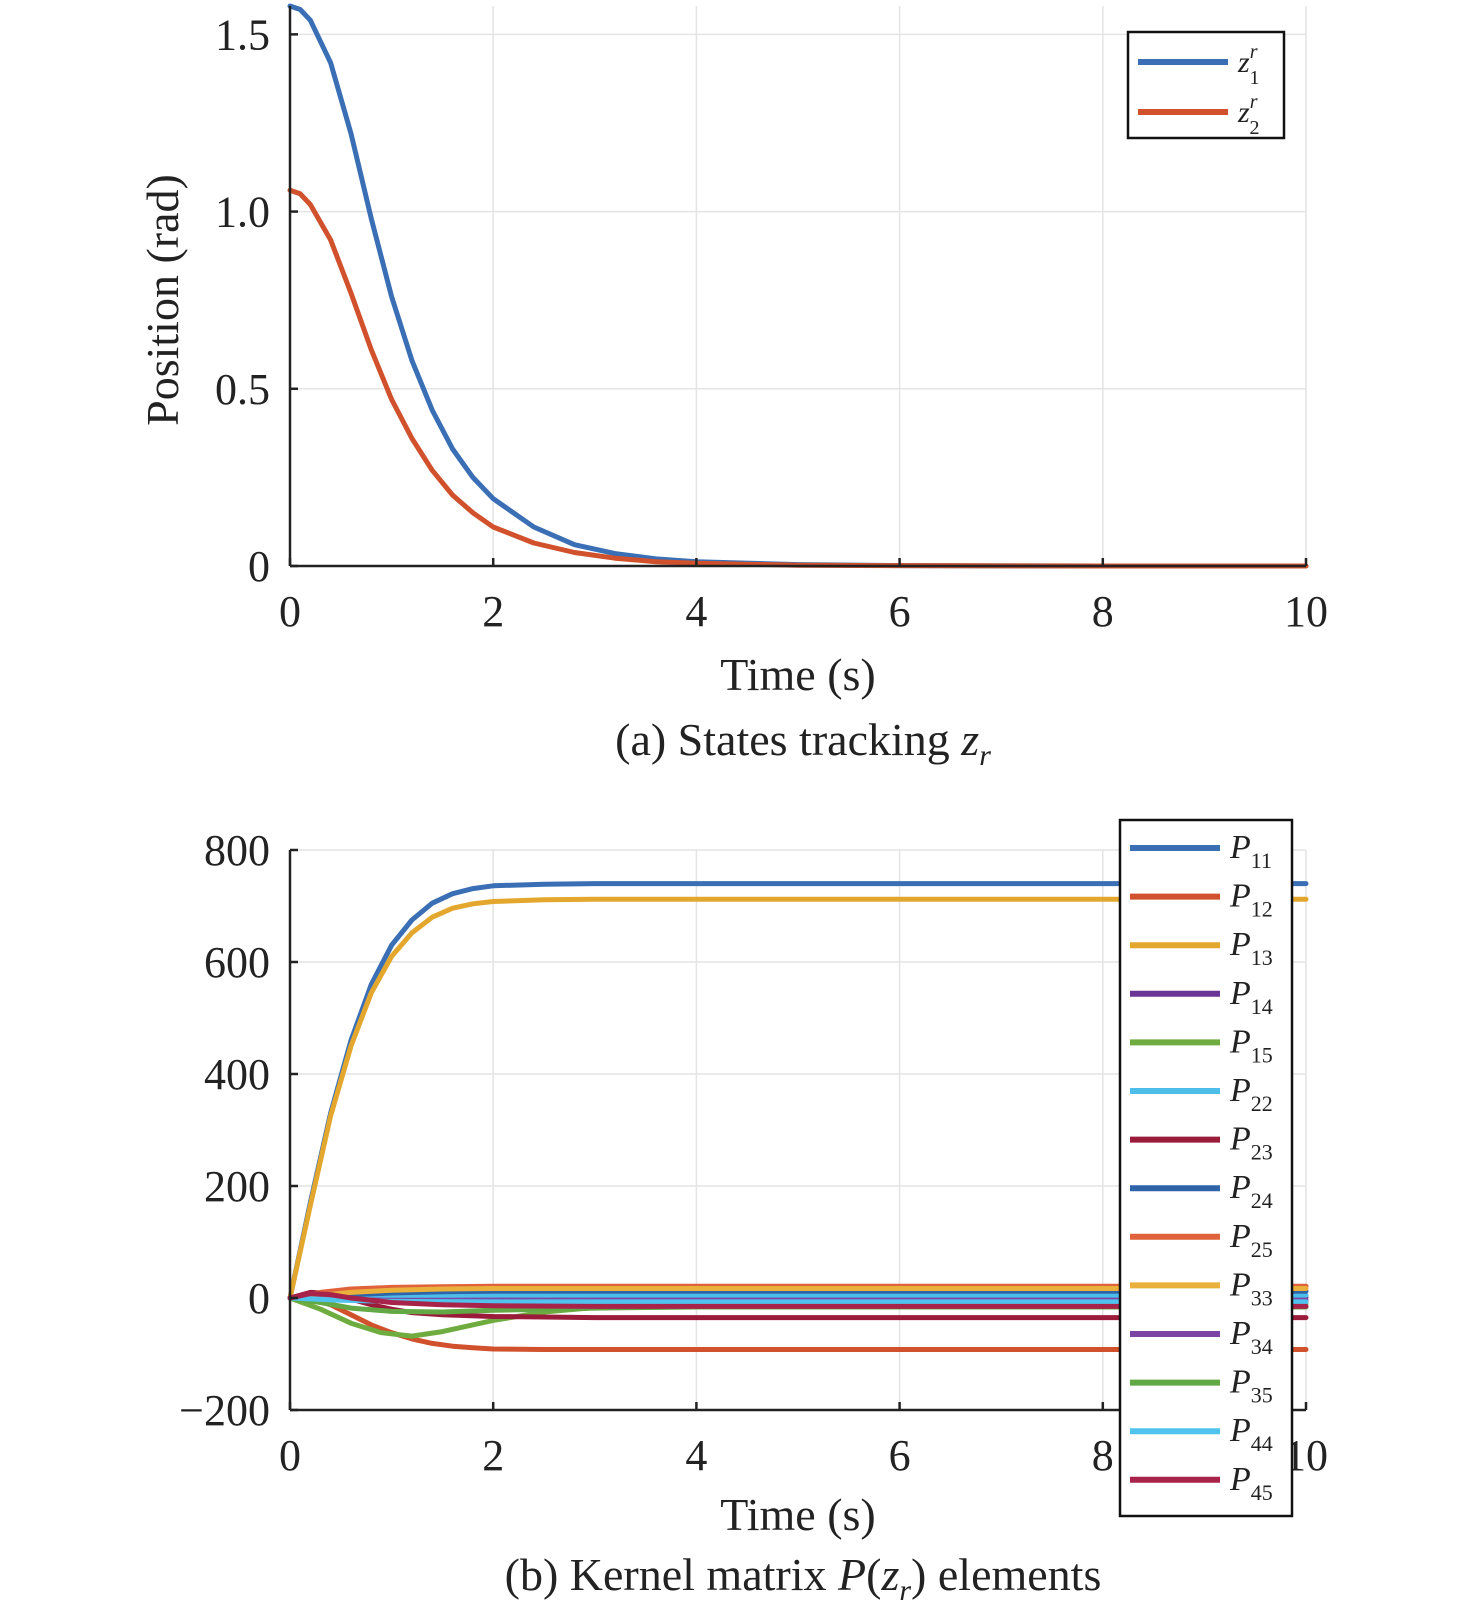 The width and height of the screenshot is (1479, 1600). I want to click on chart-b-x-tick-label: 8, so click(1103, 1455).